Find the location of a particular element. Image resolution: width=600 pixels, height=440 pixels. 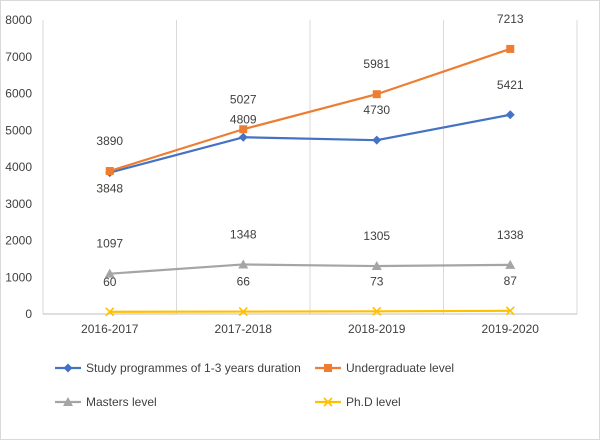

y-tick-label: 7000 is located at coordinates (18, 57).